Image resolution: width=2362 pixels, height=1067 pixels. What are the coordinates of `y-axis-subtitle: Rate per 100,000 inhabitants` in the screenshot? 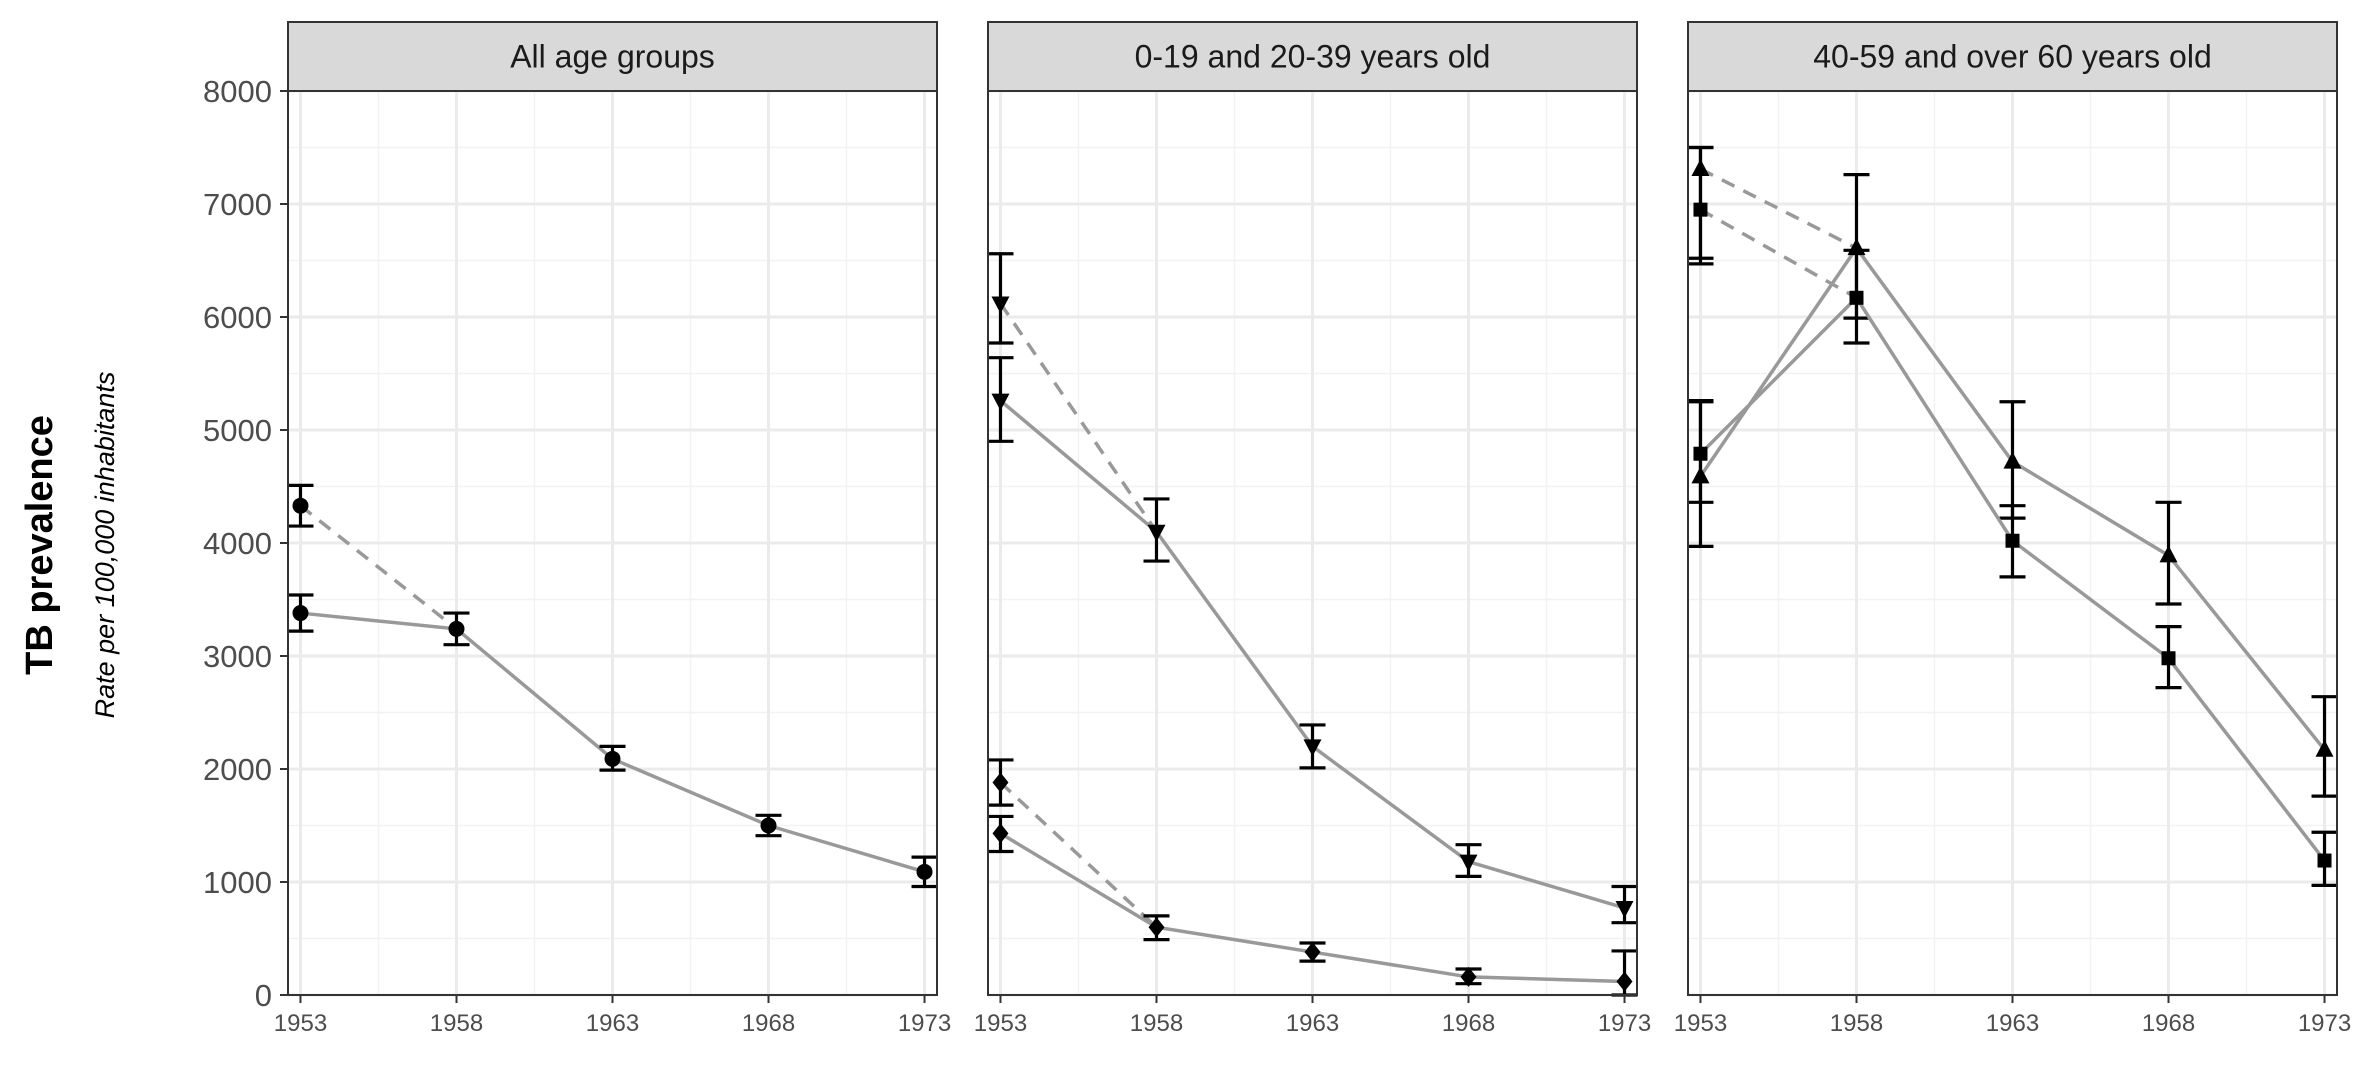 It's located at (105, 545).